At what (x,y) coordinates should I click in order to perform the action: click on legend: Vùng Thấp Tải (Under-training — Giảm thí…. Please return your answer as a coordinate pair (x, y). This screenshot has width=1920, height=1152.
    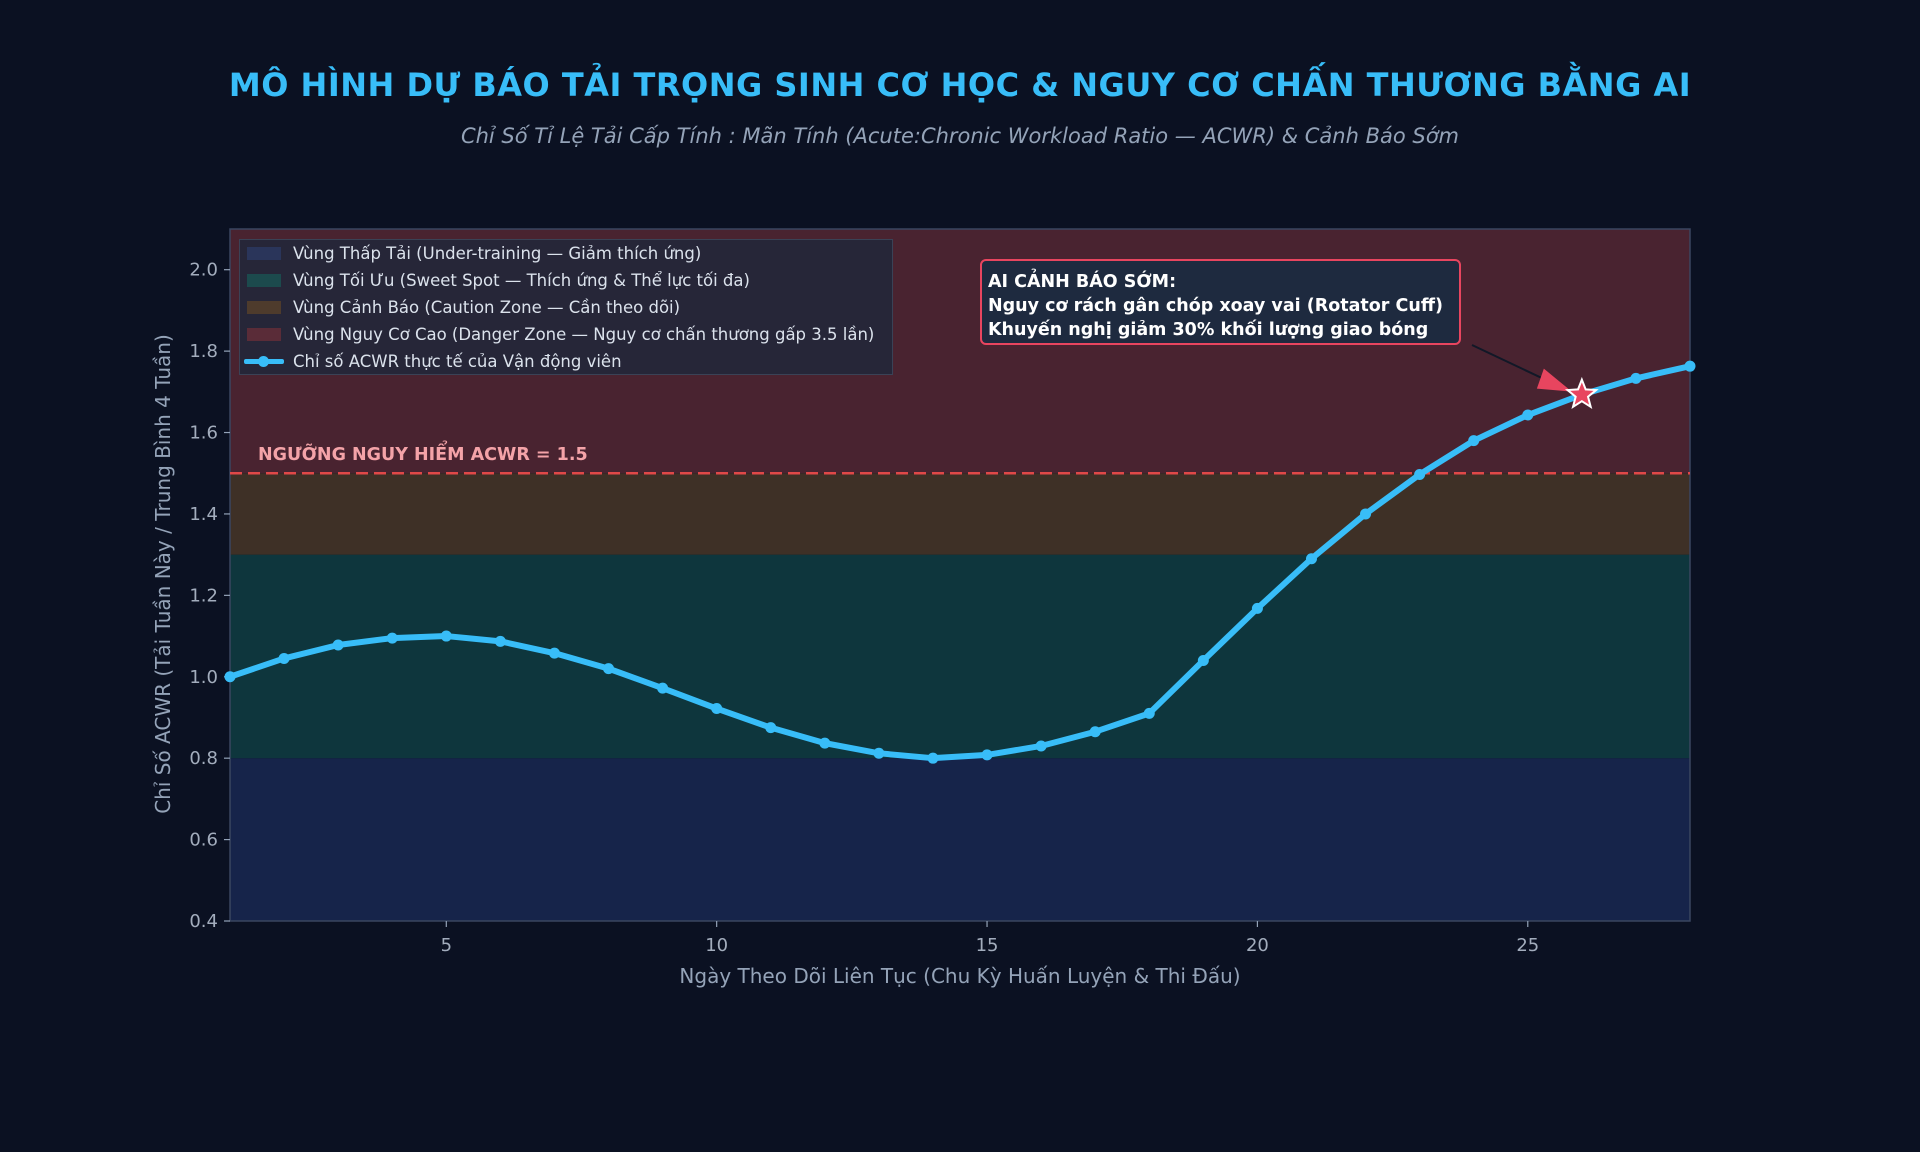
    Looking at the image, I should click on (566, 307).